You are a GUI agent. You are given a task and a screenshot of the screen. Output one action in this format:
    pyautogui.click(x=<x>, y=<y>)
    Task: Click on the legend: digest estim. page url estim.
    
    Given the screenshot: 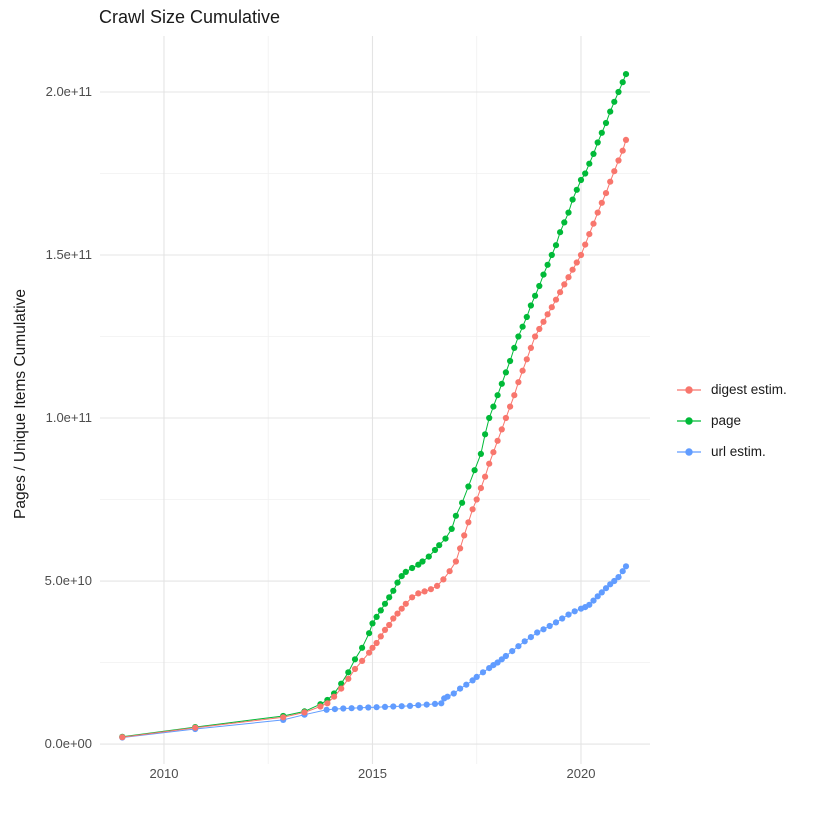 What is the action you would take?
    pyautogui.click(x=731, y=420)
    